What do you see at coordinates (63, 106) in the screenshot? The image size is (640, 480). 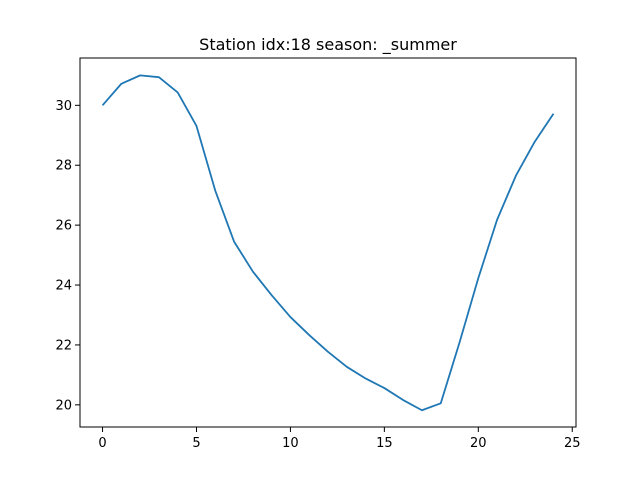 I see `y-tick-label: 30` at bounding box center [63, 106].